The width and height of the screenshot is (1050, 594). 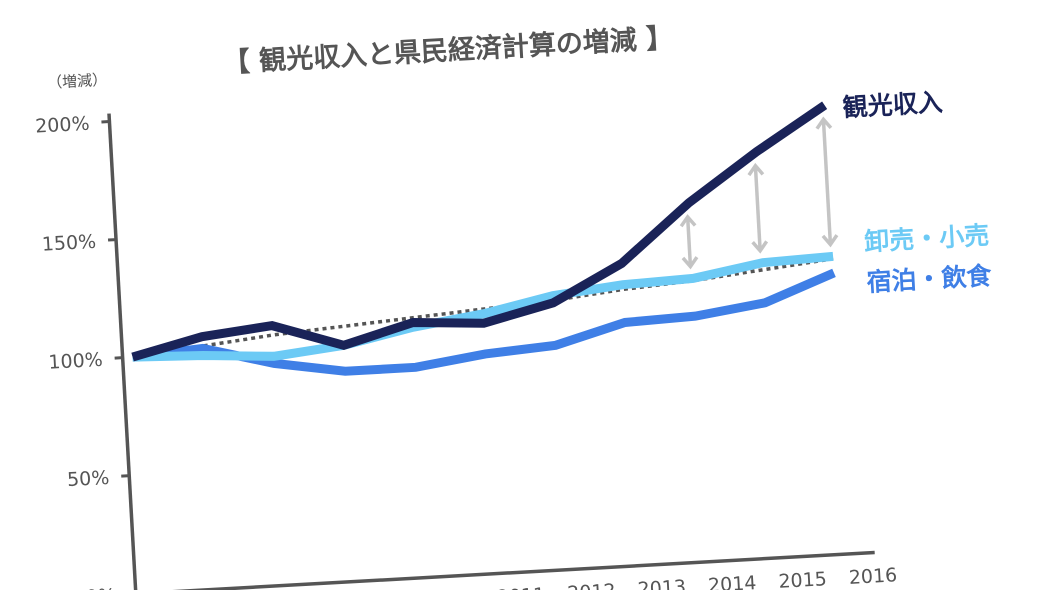 I want to click on x-tick-label: 2015, so click(x=803, y=579).